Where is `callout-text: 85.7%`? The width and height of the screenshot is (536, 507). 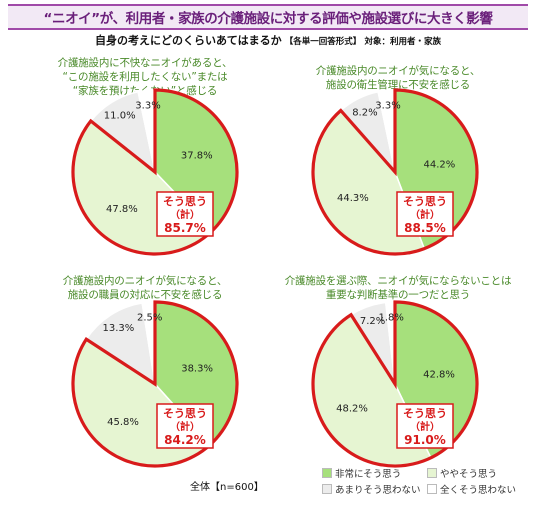 callout-text: 85.7% is located at coordinates (185, 228).